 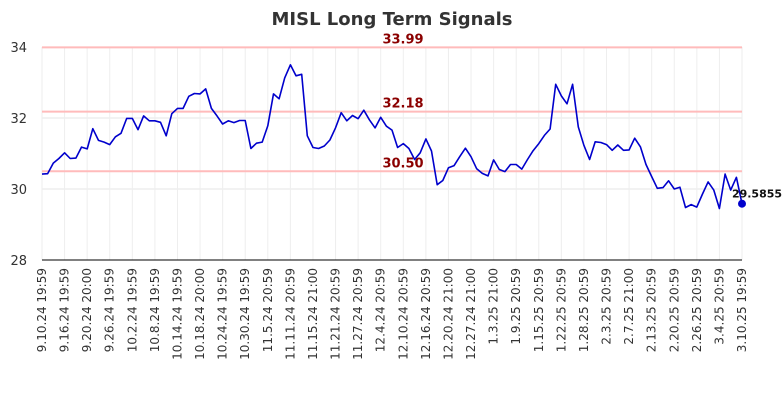 I want to click on x-tick-label: 11.21.24 20:59, so click(x=336, y=314).